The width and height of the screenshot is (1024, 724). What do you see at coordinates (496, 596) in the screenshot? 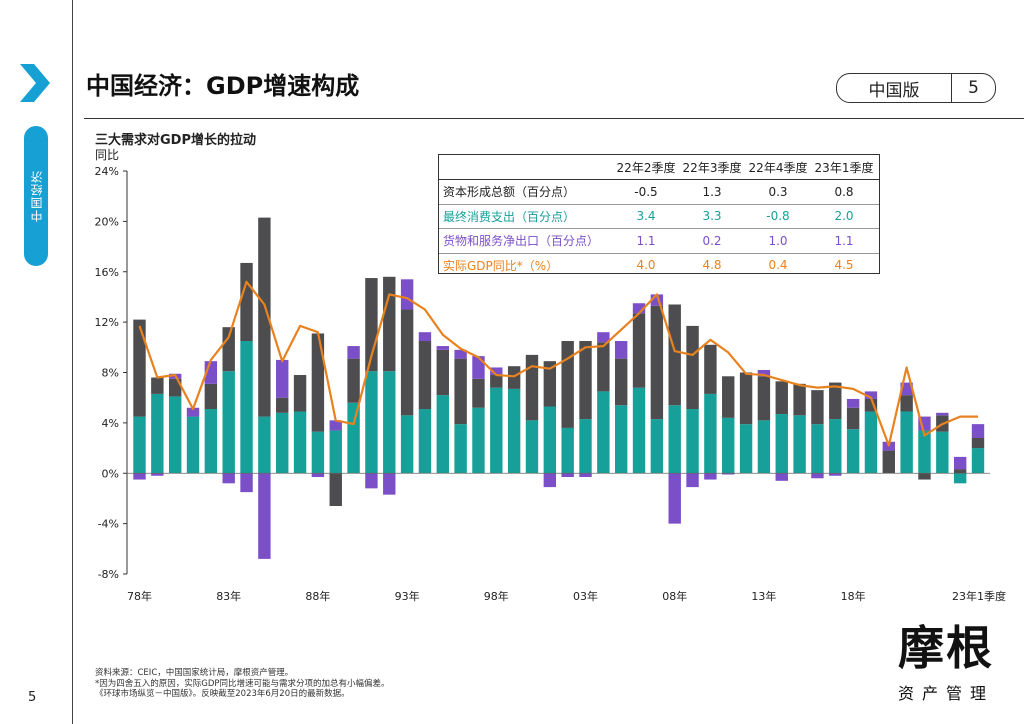
I see `x-tick-label: 98年` at bounding box center [496, 596].